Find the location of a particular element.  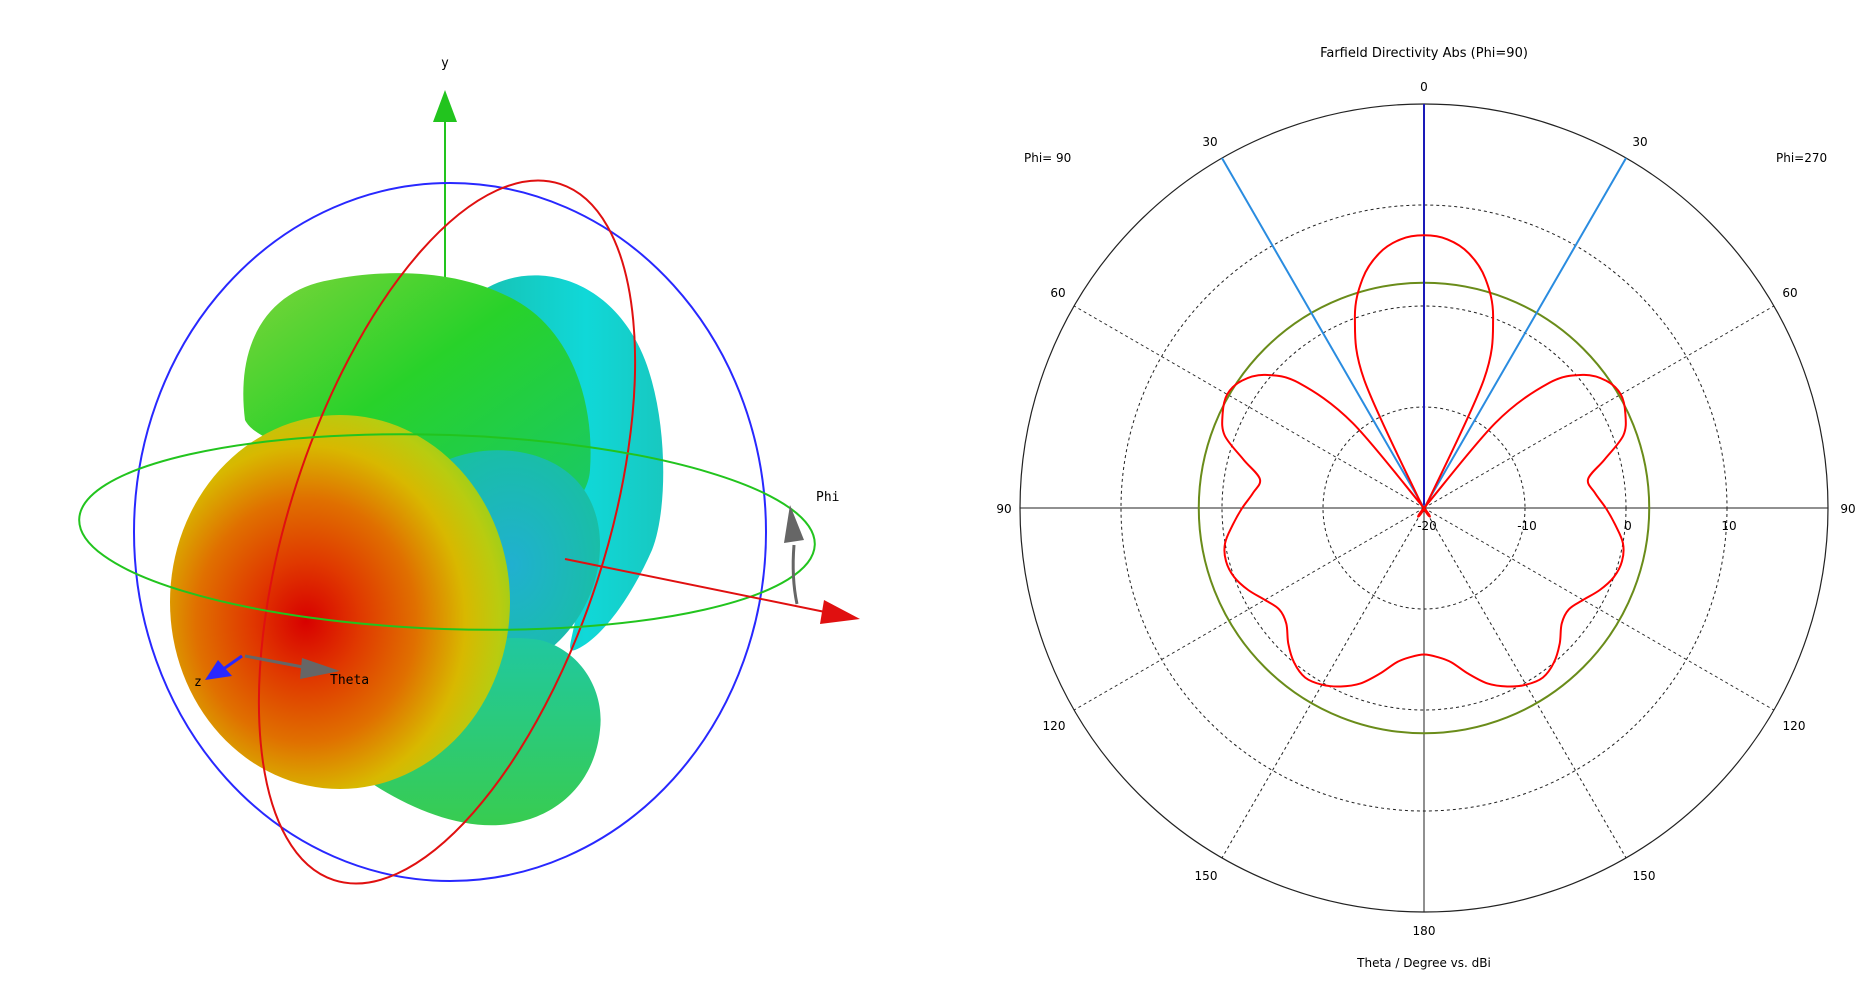

radial-tick-labels: -20 -10 0 10 is located at coordinates (1576, 526).